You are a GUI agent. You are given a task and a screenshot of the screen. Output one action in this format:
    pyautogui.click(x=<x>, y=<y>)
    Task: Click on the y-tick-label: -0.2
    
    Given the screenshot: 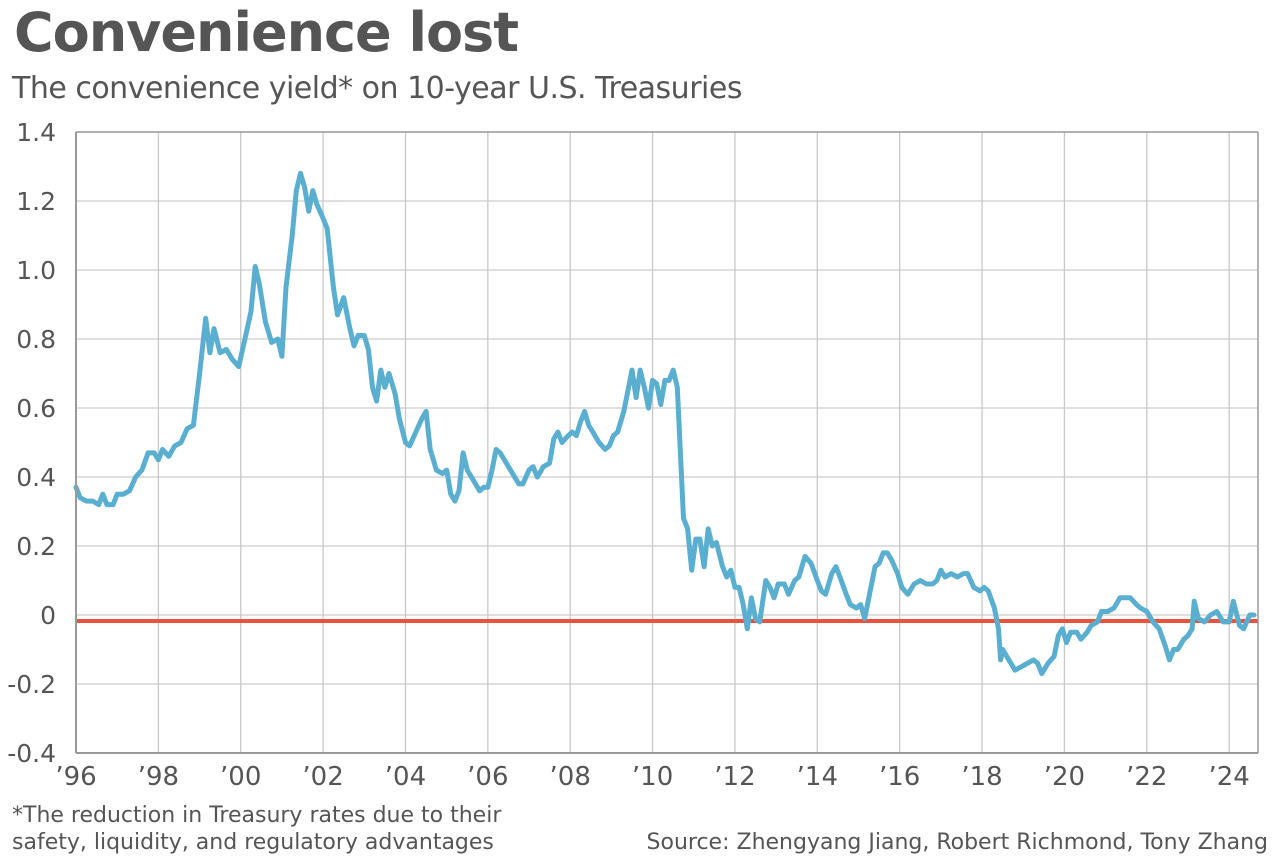 What is the action you would take?
    pyautogui.click(x=31, y=684)
    